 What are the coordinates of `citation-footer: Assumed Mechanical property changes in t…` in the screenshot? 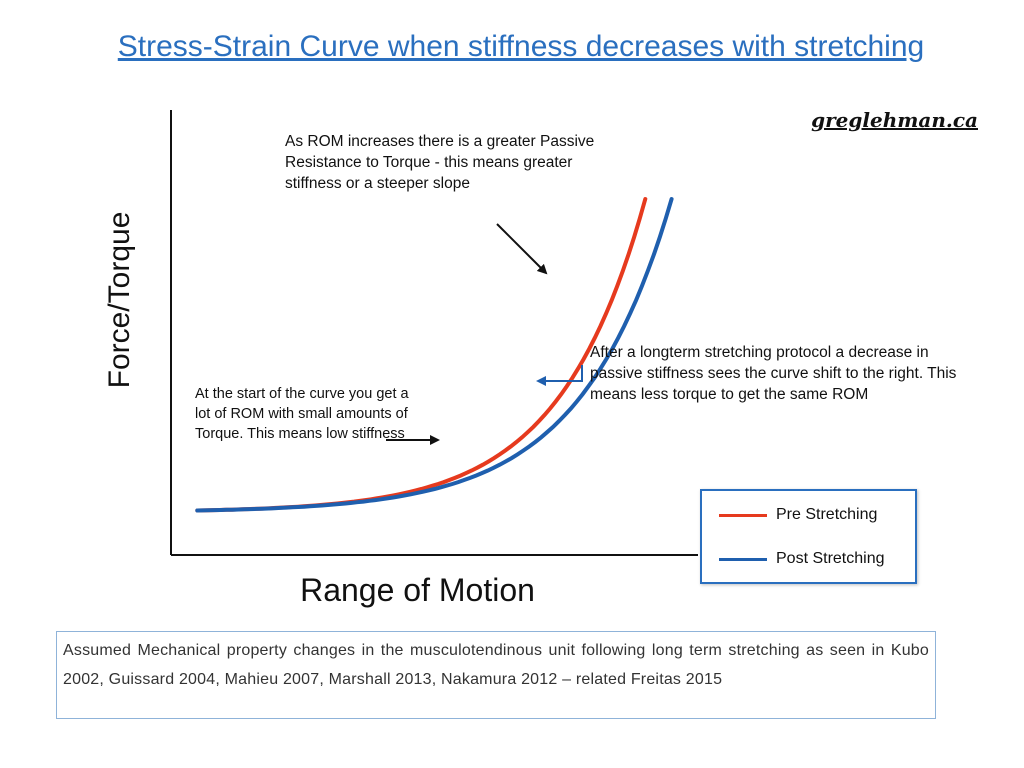 It's located at (496, 675).